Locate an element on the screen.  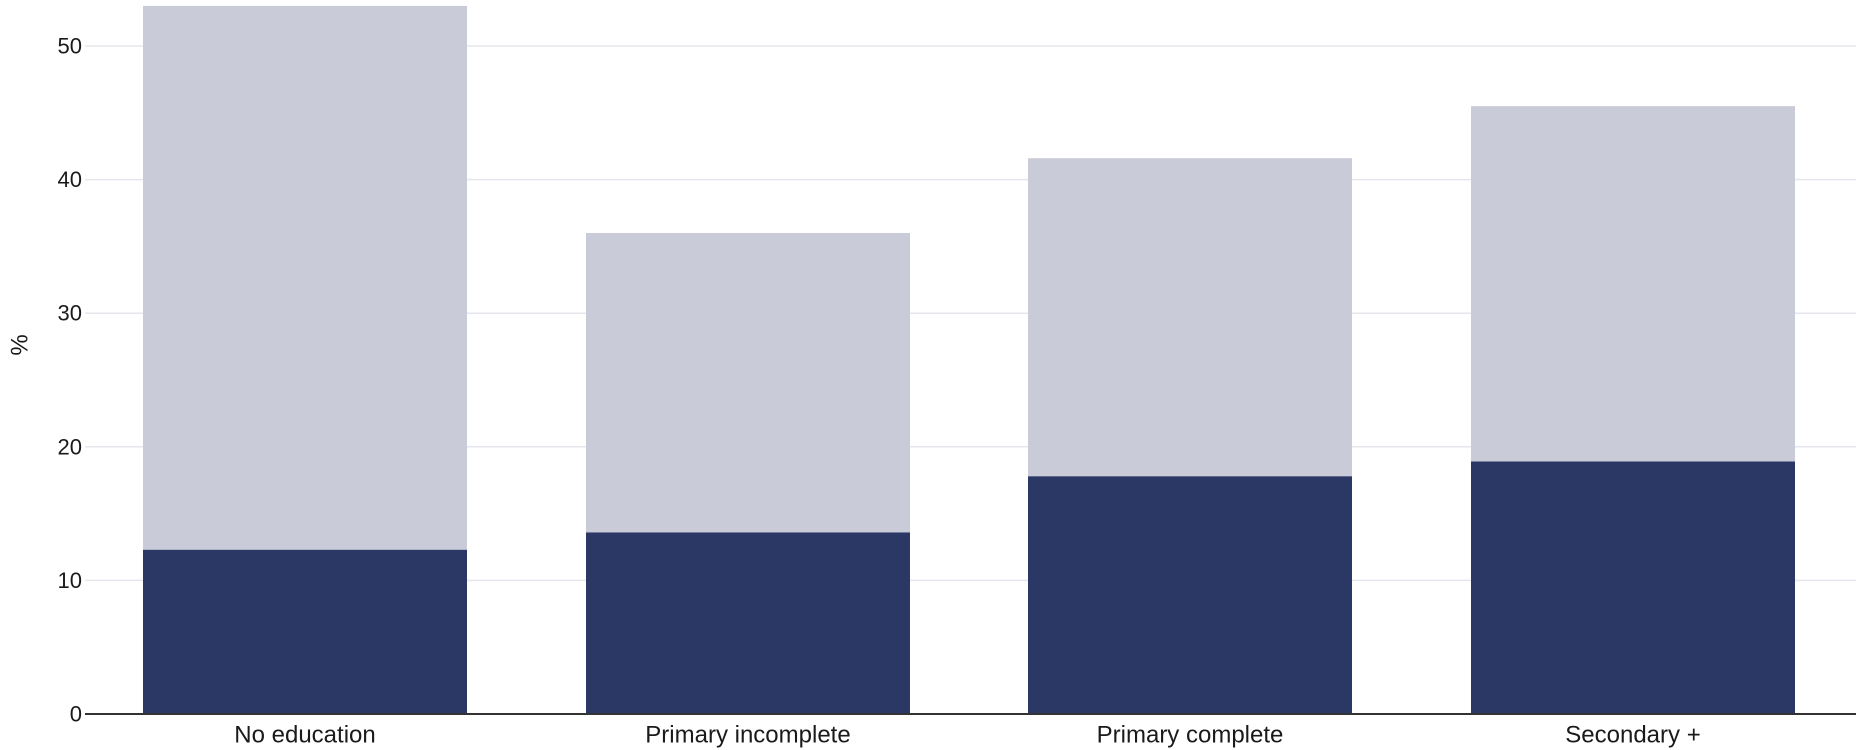
y-tick-label-50: 50 is located at coordinates (70, 46).